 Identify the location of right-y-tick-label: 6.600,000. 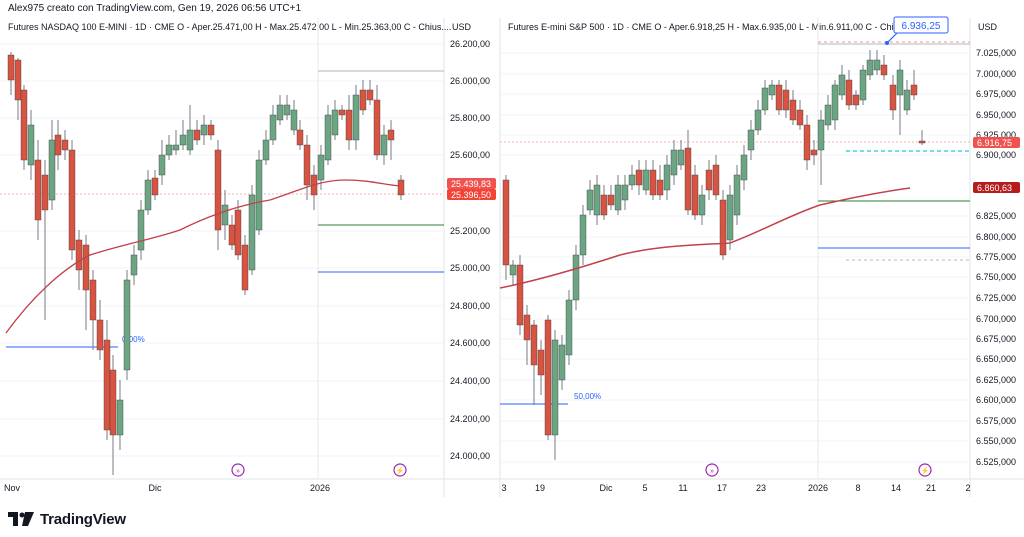
(996, 400).